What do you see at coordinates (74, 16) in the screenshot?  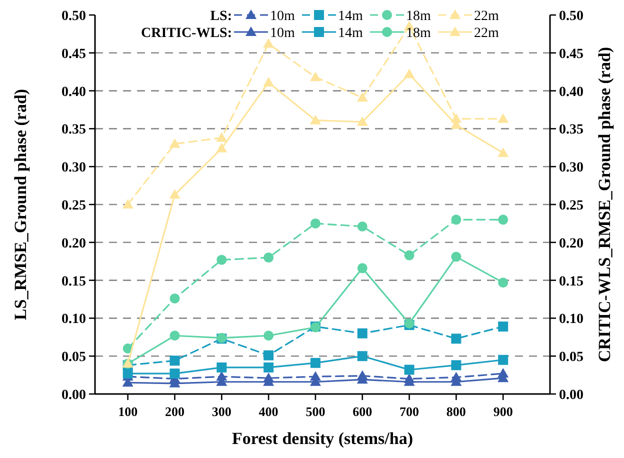 I see `y-tick-label: 0.50` at bounding box center [74, 16].